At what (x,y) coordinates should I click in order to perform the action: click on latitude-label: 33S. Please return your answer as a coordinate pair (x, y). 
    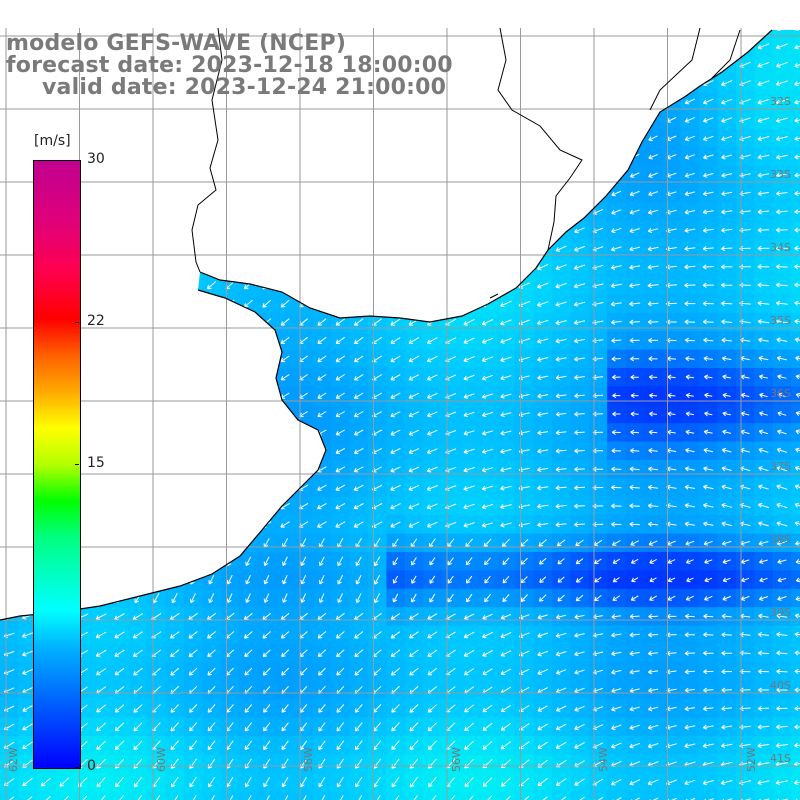
    Looking at the image, I should click on (780, 174).